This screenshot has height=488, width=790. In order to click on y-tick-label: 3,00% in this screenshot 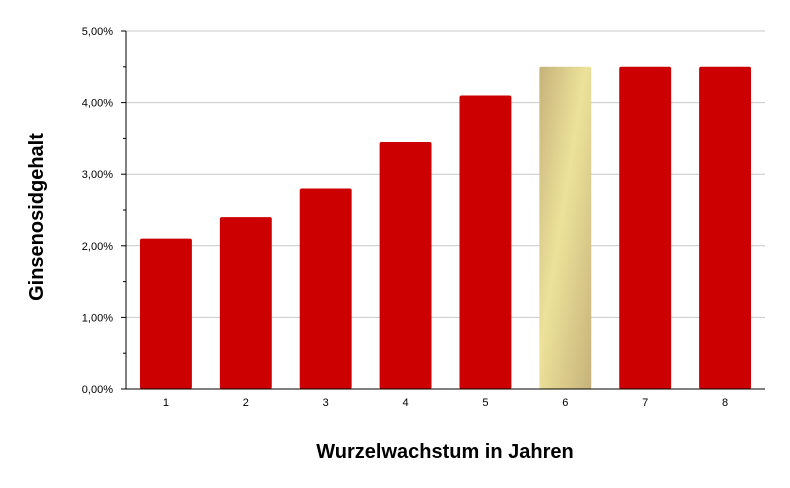, I will do `click(97, 175)`.